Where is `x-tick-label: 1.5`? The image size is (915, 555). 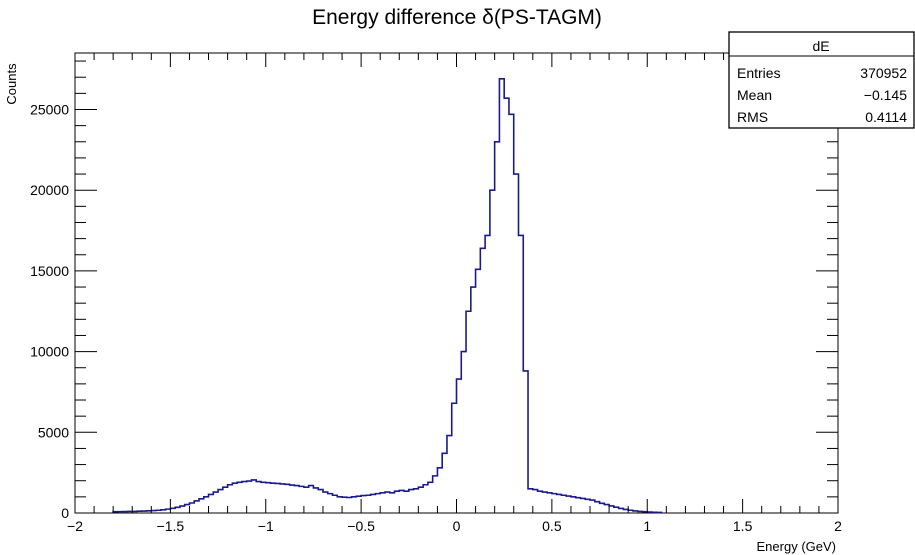 x-tick-label: 1.5 is located at coordinates (743, 526).